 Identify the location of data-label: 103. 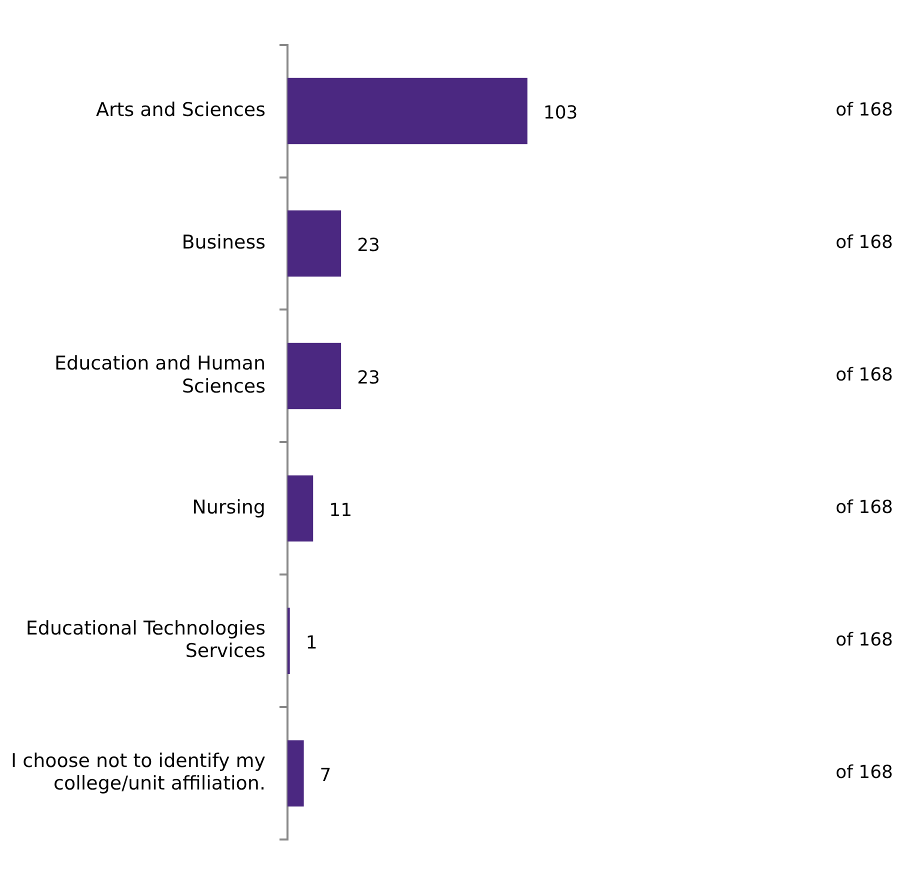
(560, 113).